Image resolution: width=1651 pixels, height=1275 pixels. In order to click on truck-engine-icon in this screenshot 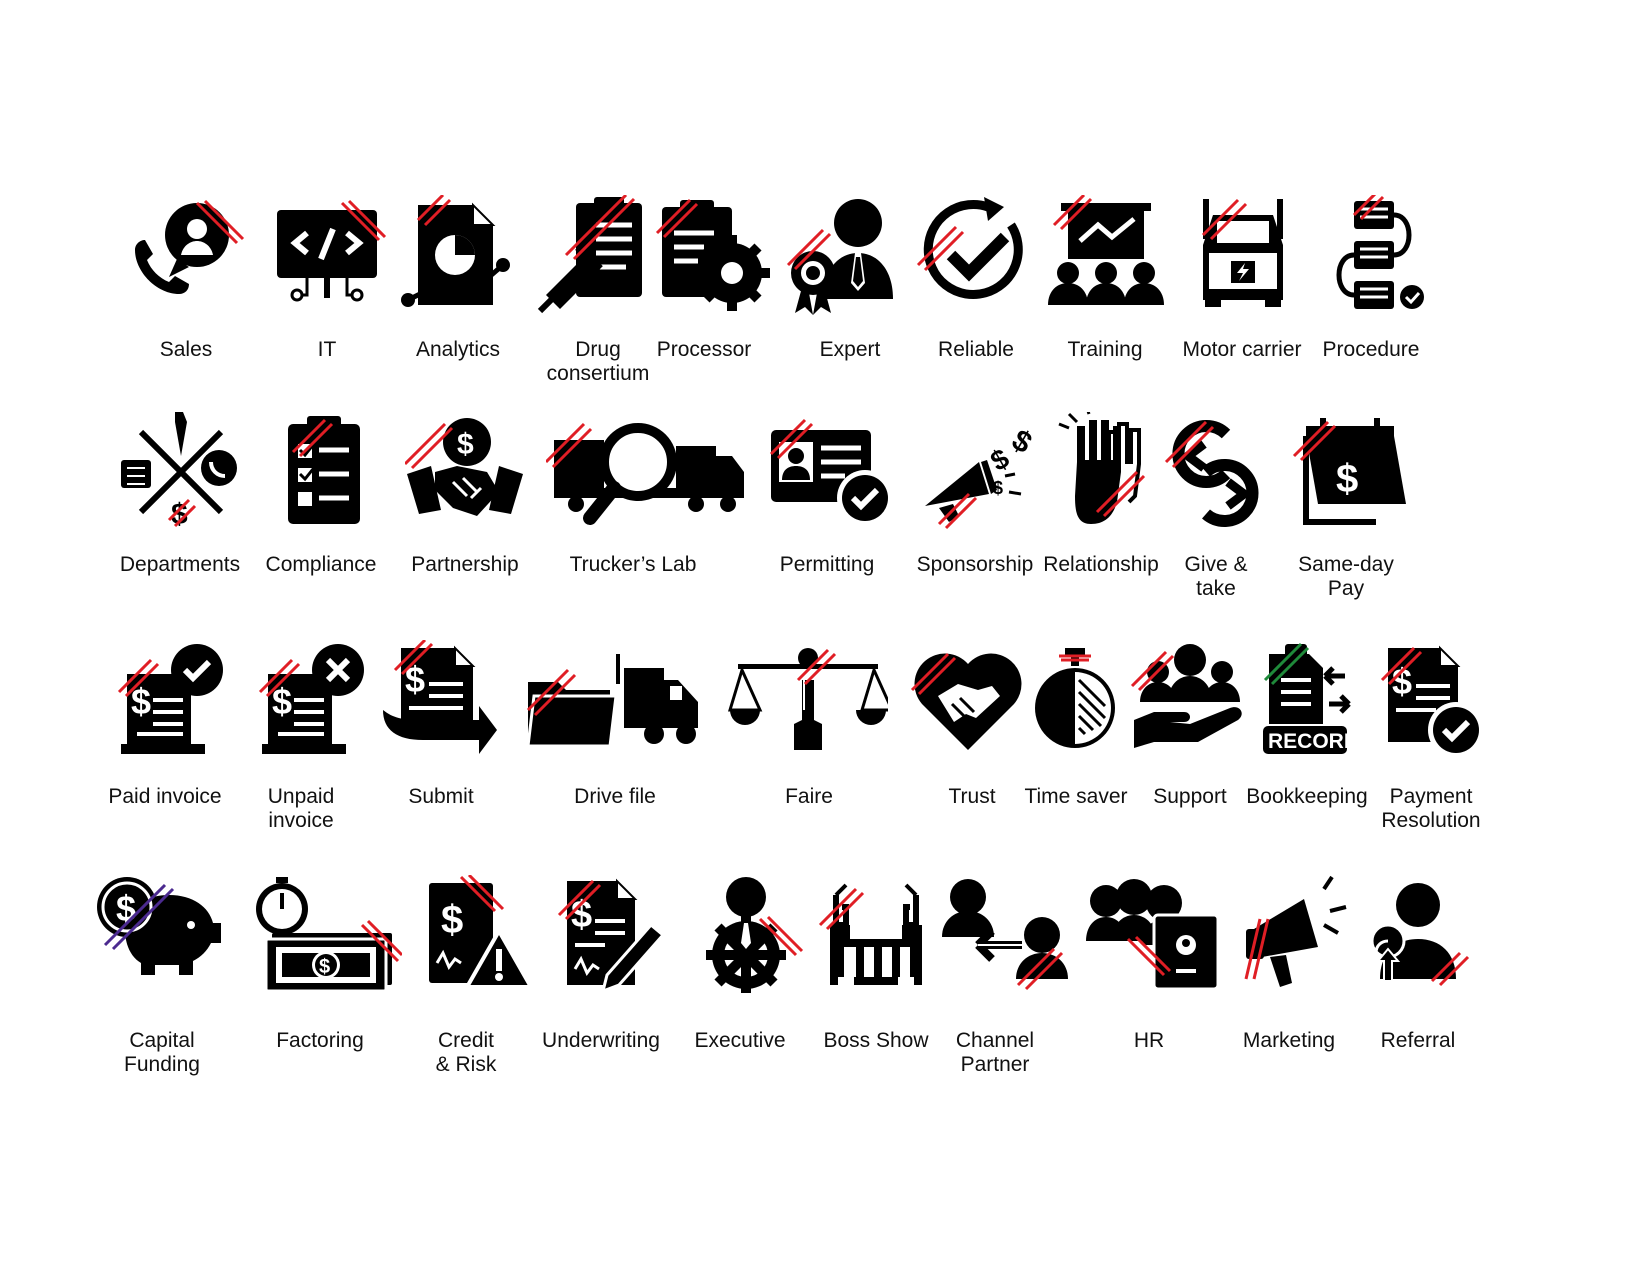, I will do `click(1243, 257)`.